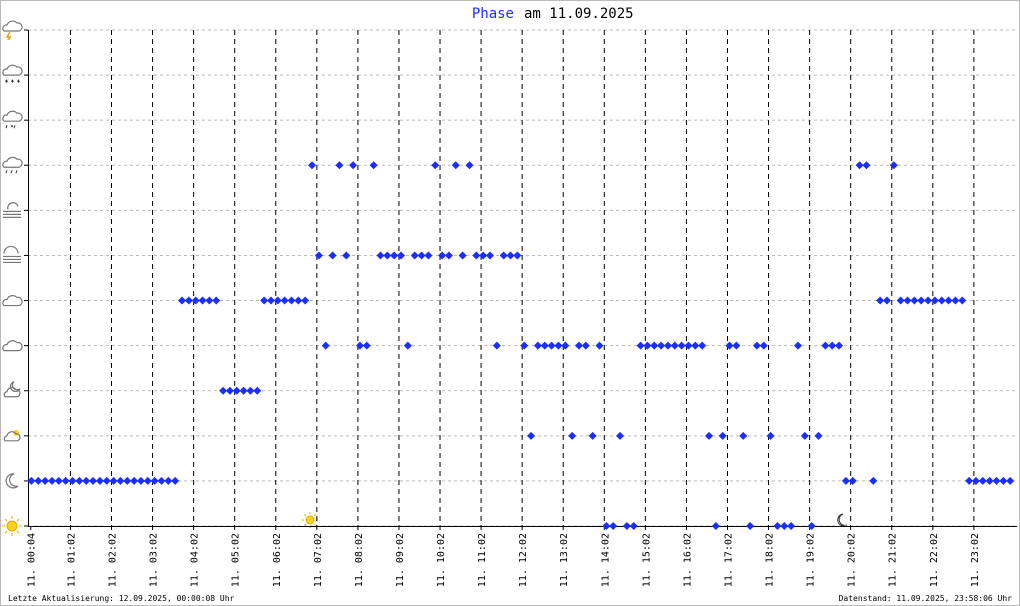 The image size is (1020, 606). Describe the element at coordinates (400, 560) in the screenshot. I see `x-tick-label: 11. 09:02` at that location.